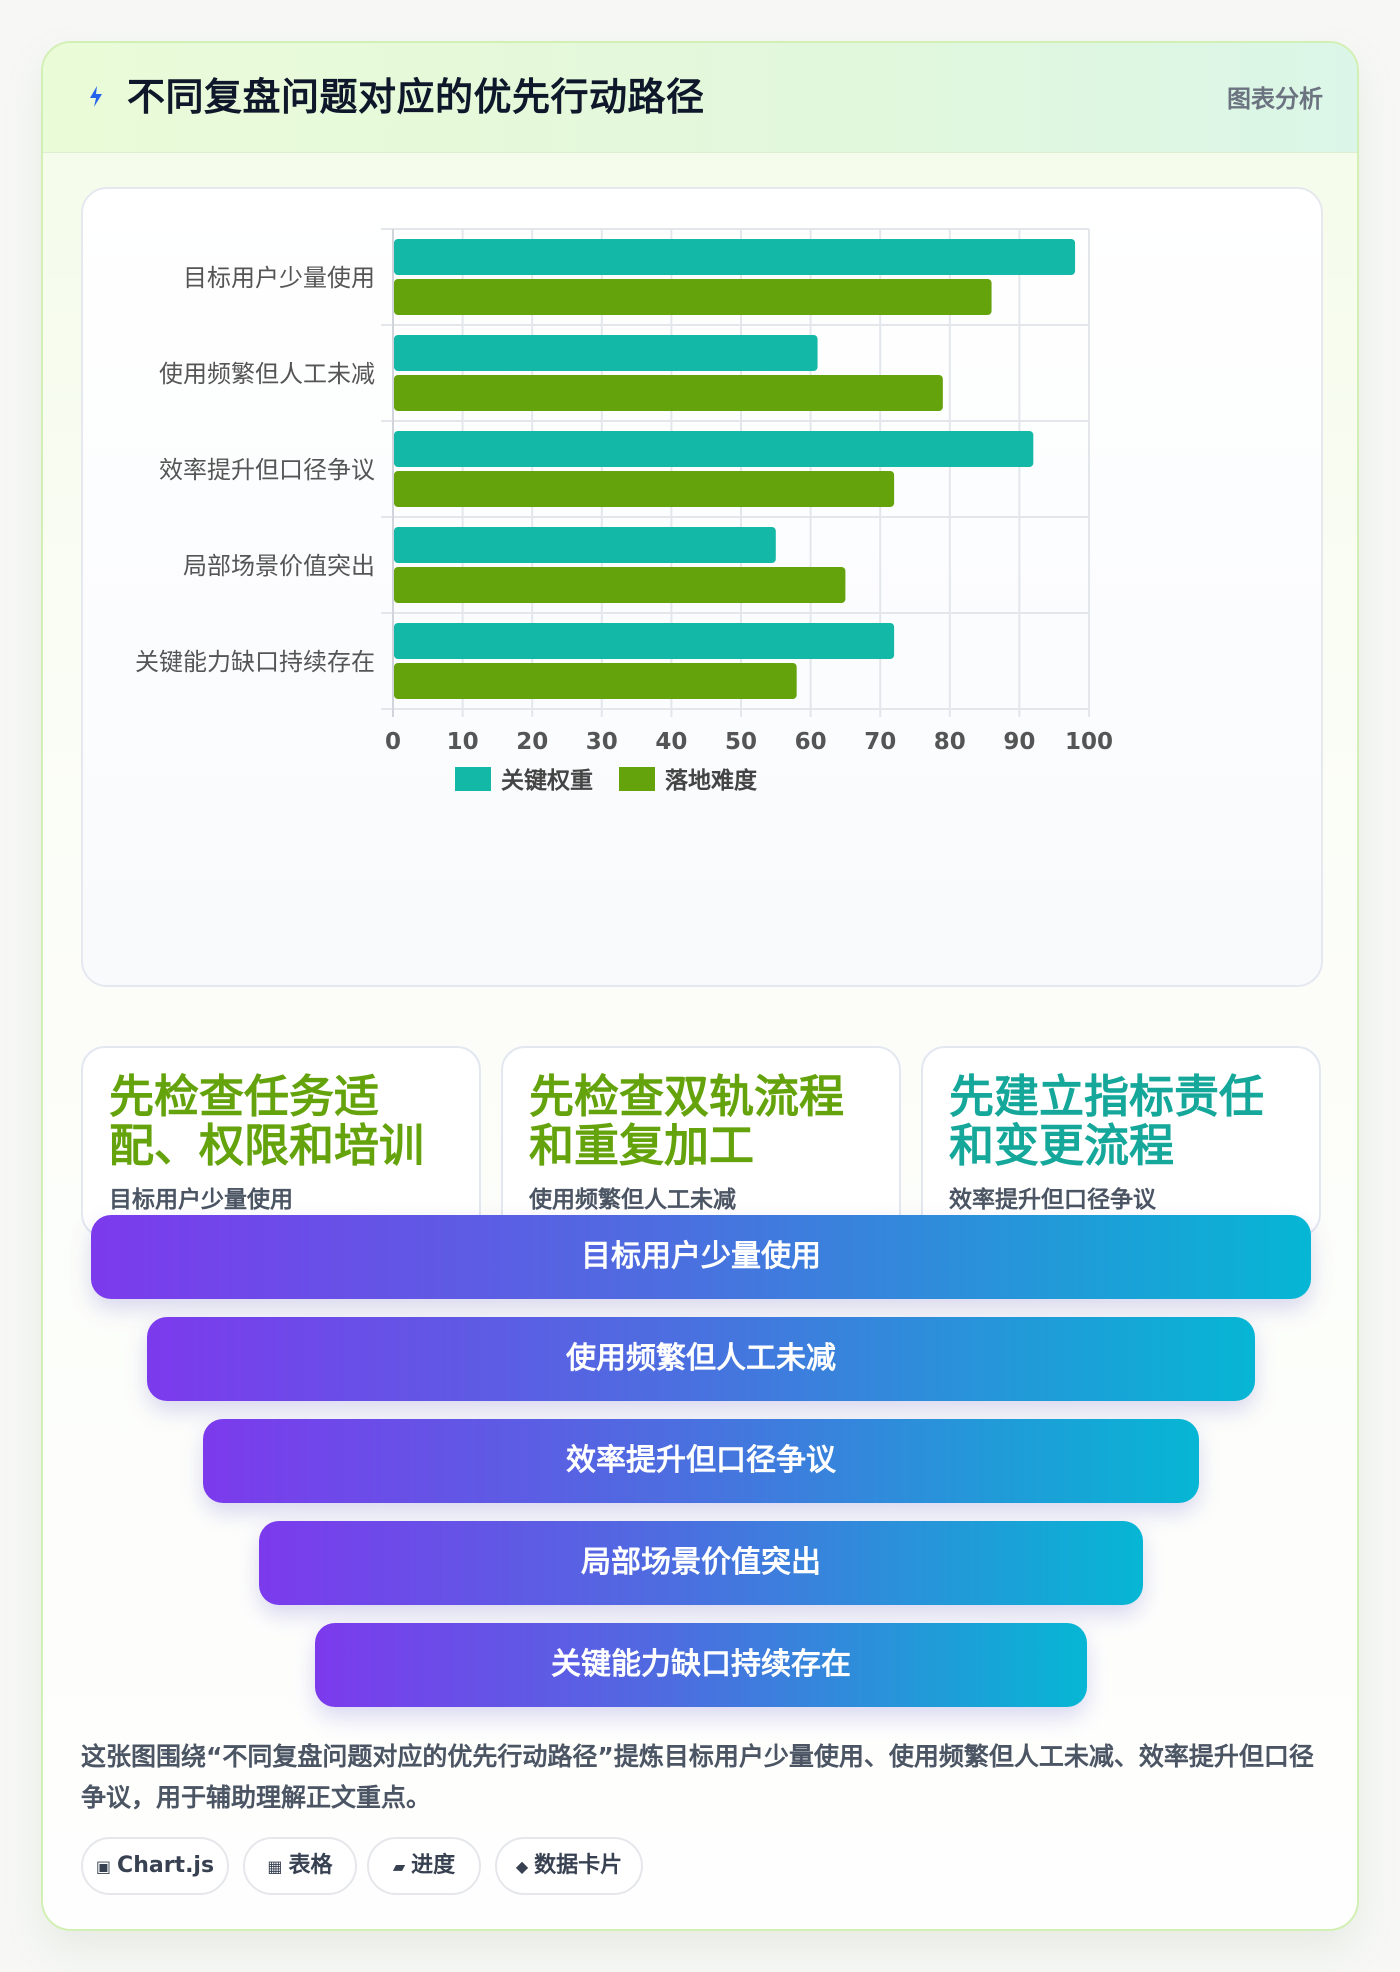  I want to click on funnel-step-4: 局部场景价值突出, so click(701, 1563).